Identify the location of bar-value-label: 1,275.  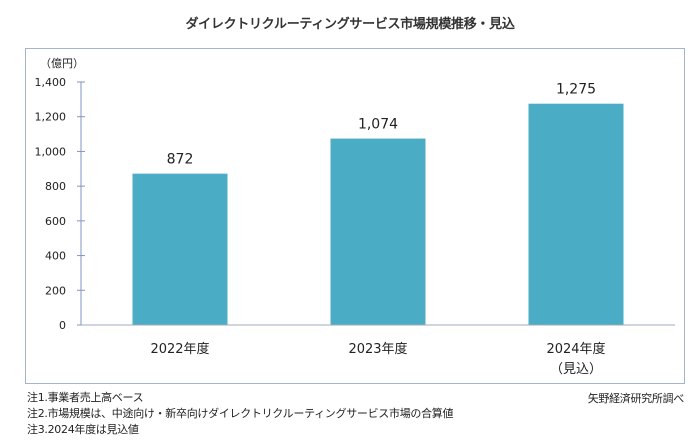
(576, 90).